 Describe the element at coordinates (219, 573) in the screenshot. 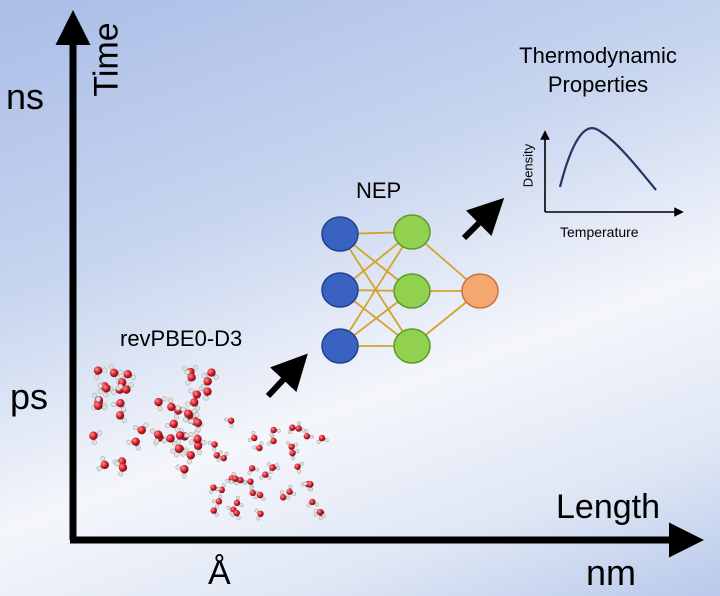

I see `x-axis-left-label: Å` at that location.